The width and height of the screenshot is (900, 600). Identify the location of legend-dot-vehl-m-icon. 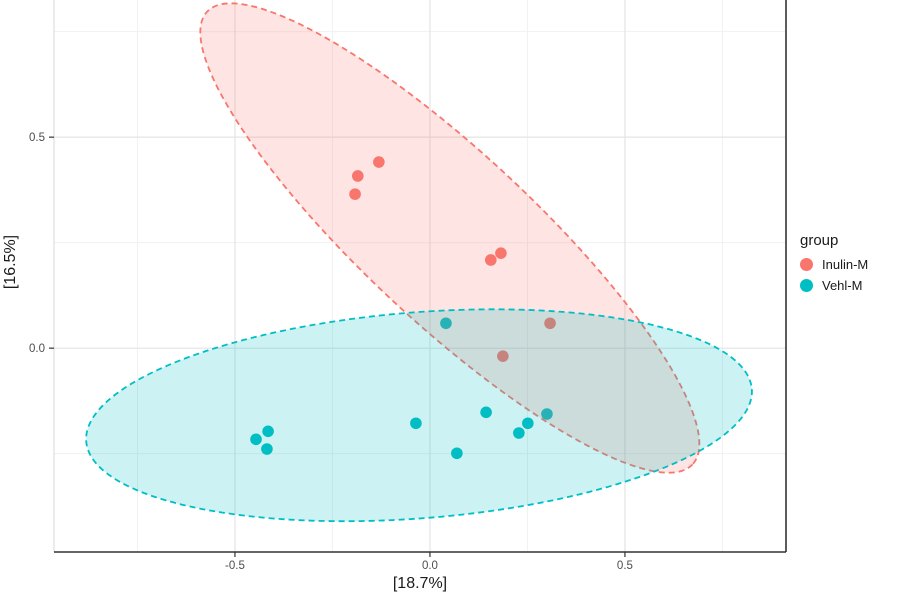
(806, 285).